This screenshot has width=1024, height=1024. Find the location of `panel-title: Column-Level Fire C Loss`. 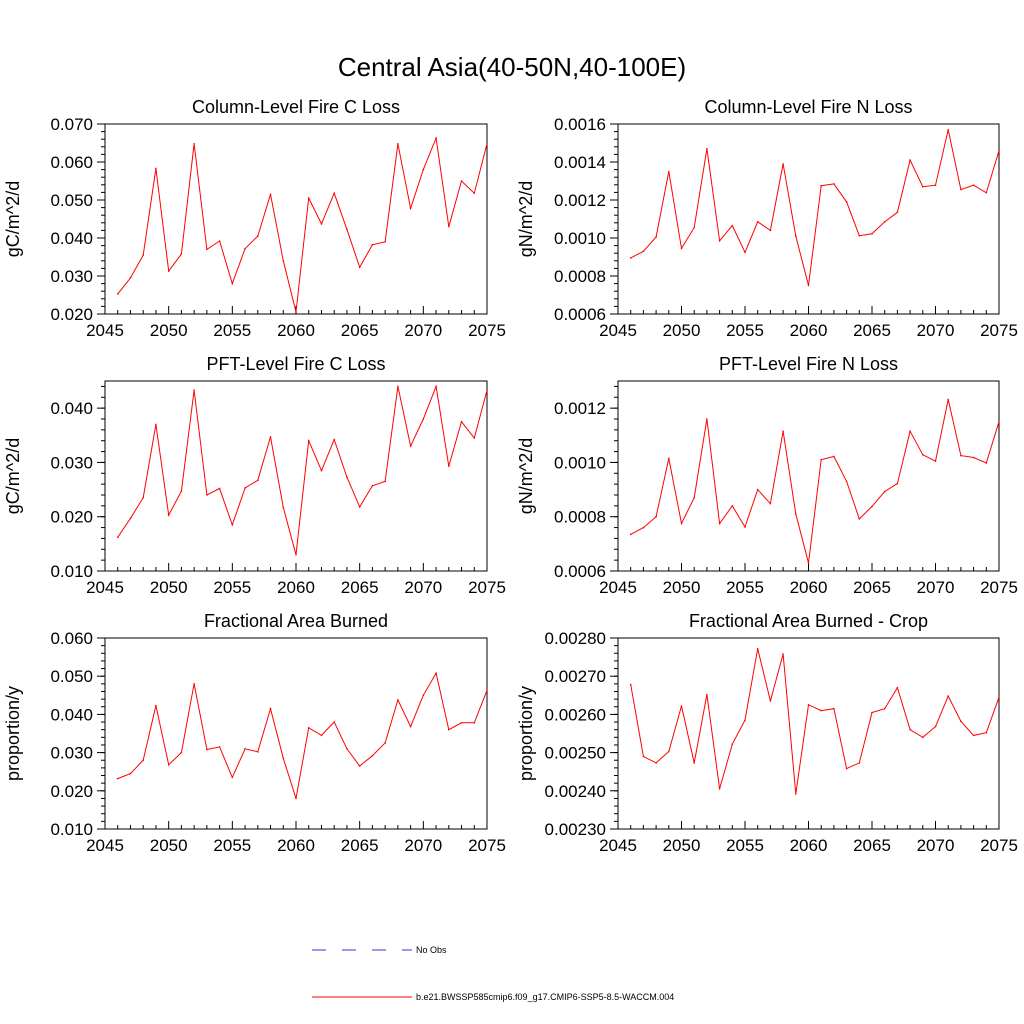

panel-title: Column-Level Fire C Loss is located at coordinates (296, 107).